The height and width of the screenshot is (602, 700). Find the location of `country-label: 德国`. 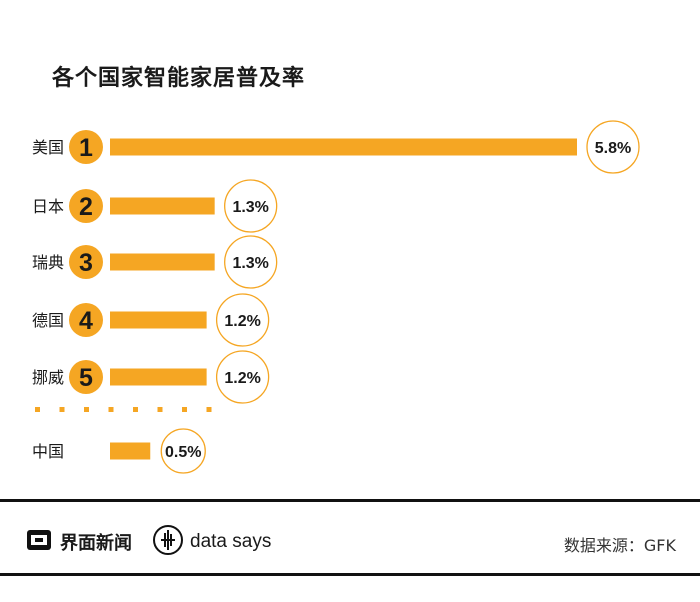

country-label: 德国 is located at coordinates (48, 320).